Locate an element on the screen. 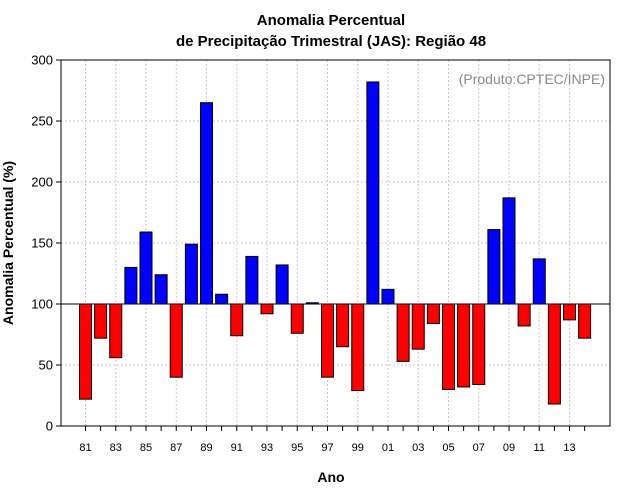 Image resolution: width=640 pixels, height=500 pixels. x-axis-title: Ano is located at coordinates (330, 477).